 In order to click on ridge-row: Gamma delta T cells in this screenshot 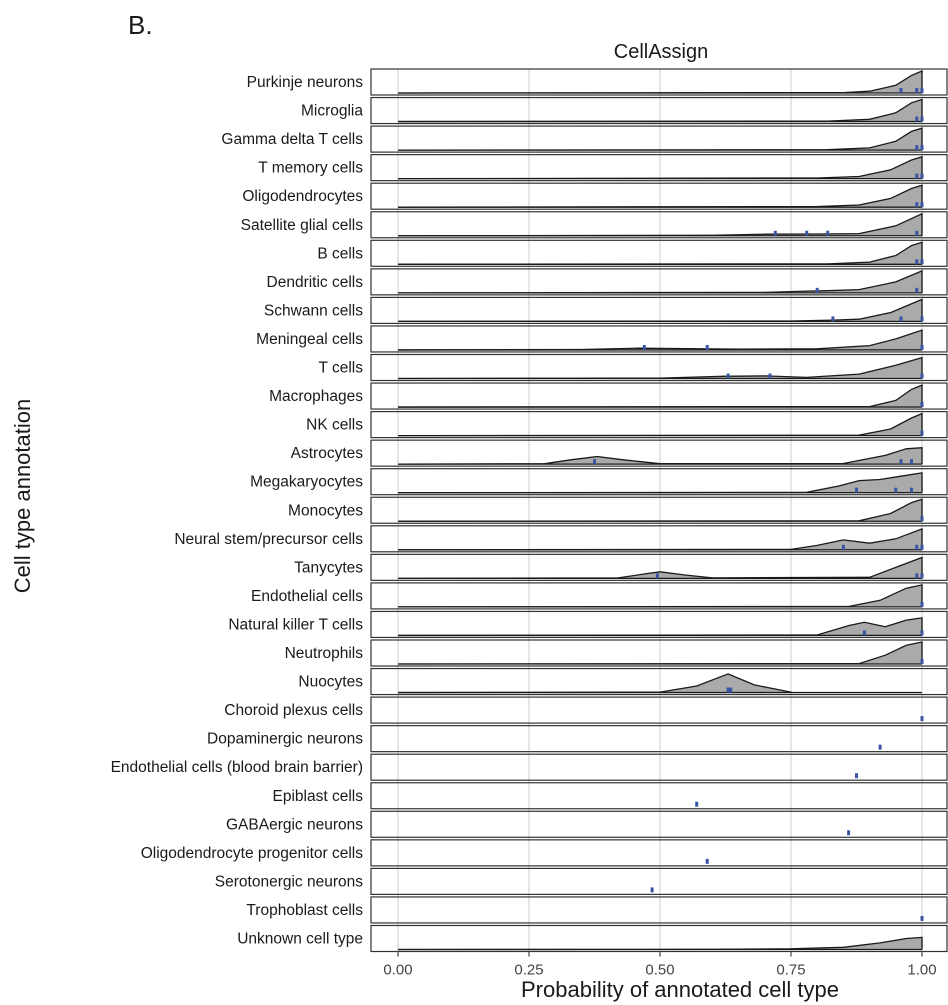, I will do `click(584, 139)`.